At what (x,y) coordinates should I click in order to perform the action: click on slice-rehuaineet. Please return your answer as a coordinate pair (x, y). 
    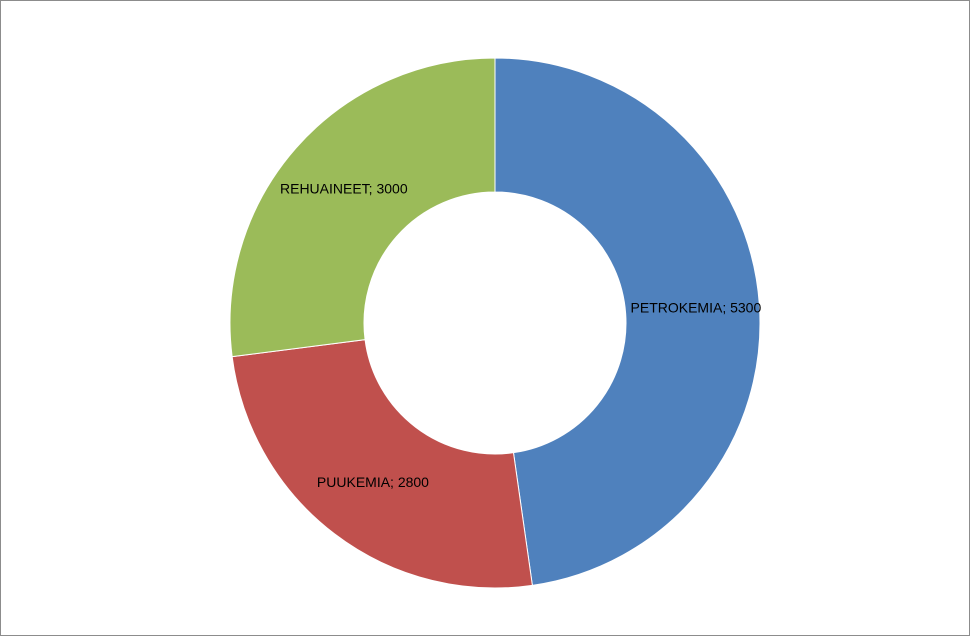
    Looking at the image, I should click on (362, 207).